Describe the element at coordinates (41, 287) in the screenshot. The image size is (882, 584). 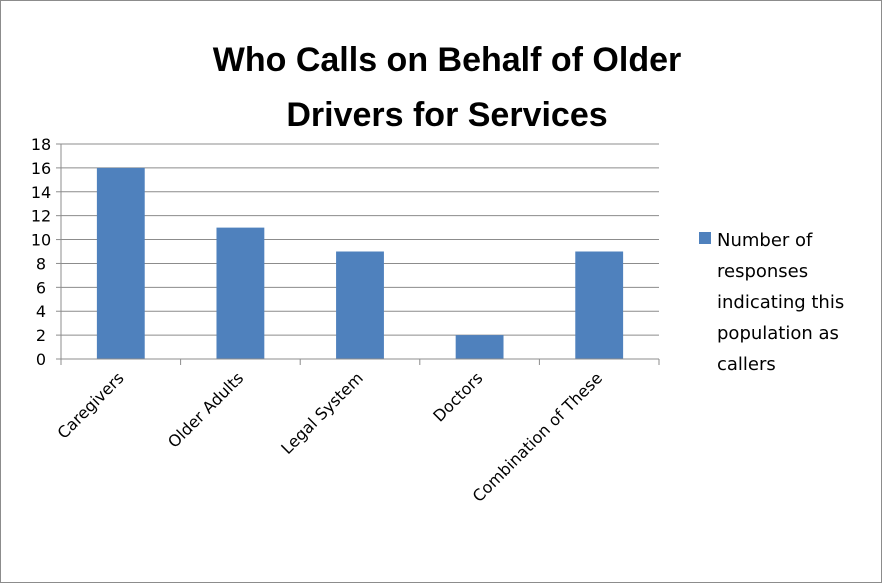
I see `y-tick-label: 6` at that location.